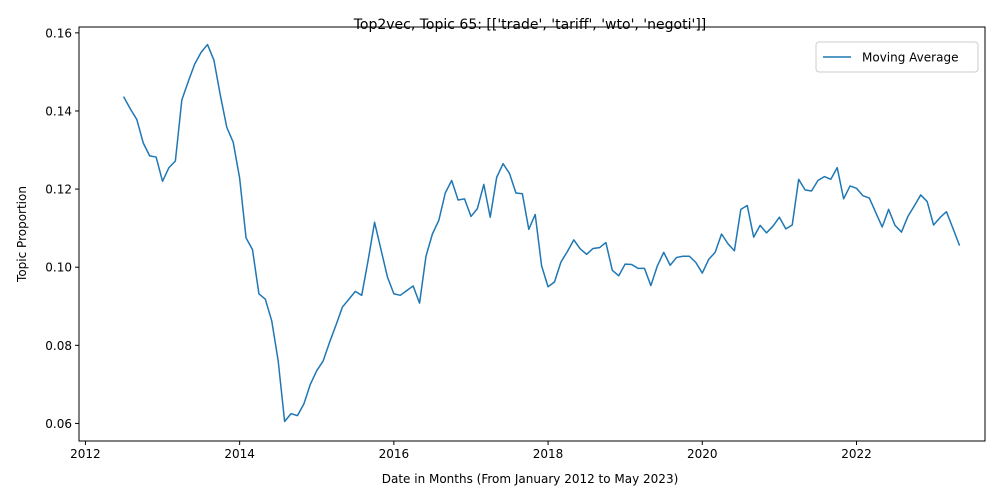 The image size is (1000, 500). Describe the element at coordinates (62, 228) in the screenshot. I see `y-axis: 0.06 0.08 0.10 0.12 0.14 0.16` at that location.